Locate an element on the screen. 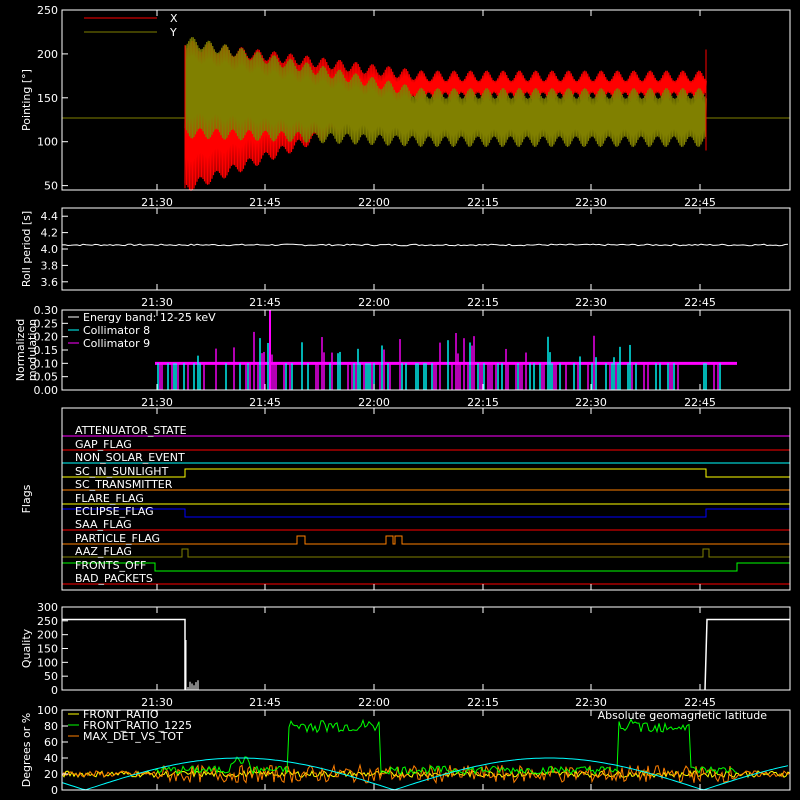 The height and width of the screenshot is (800, 800). modulation-panel-xtick-label: 22:30 is located at coordinates (591, 402).